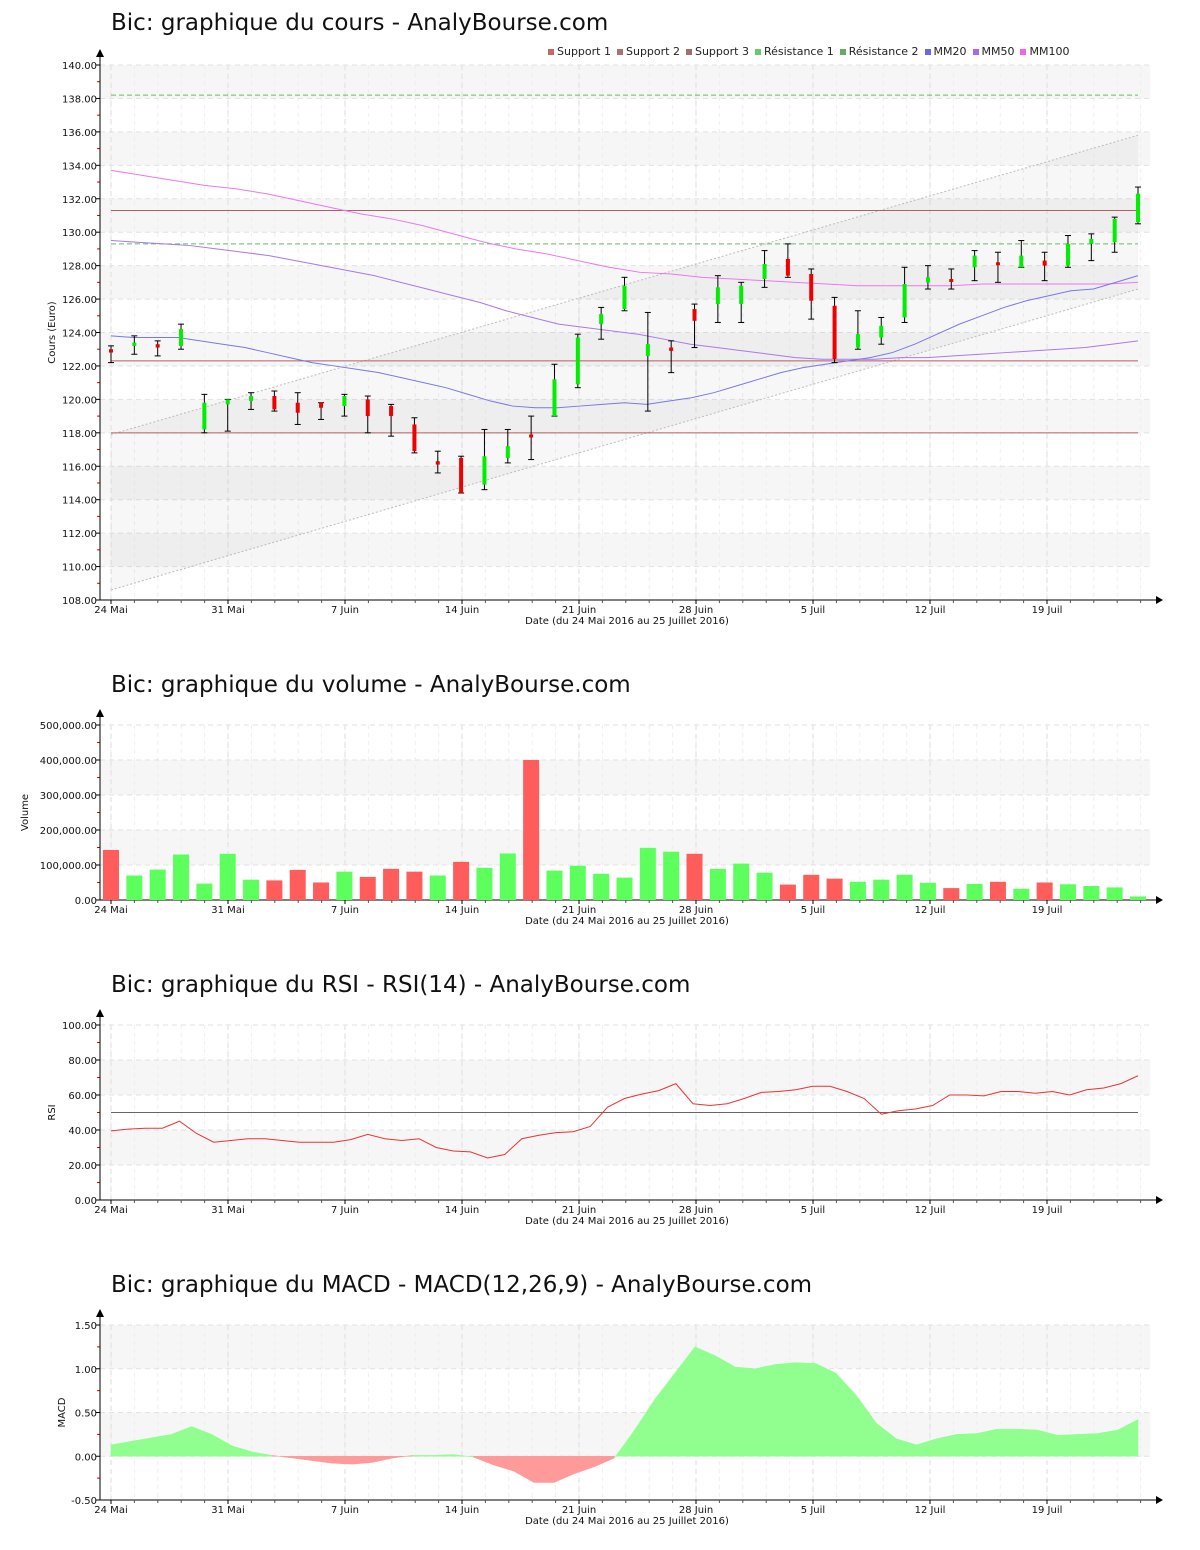  What do you see at coordinates (79, 1026) in the screenshot?
I see `svg-text: 100.00` at bounding box center [79, 1026].